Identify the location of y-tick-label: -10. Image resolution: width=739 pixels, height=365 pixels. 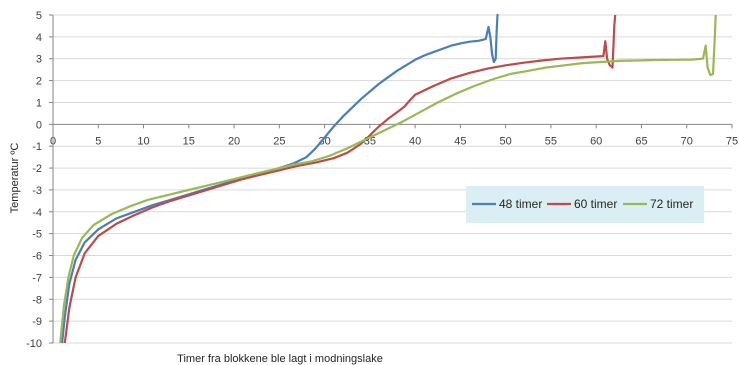
(34, 344).